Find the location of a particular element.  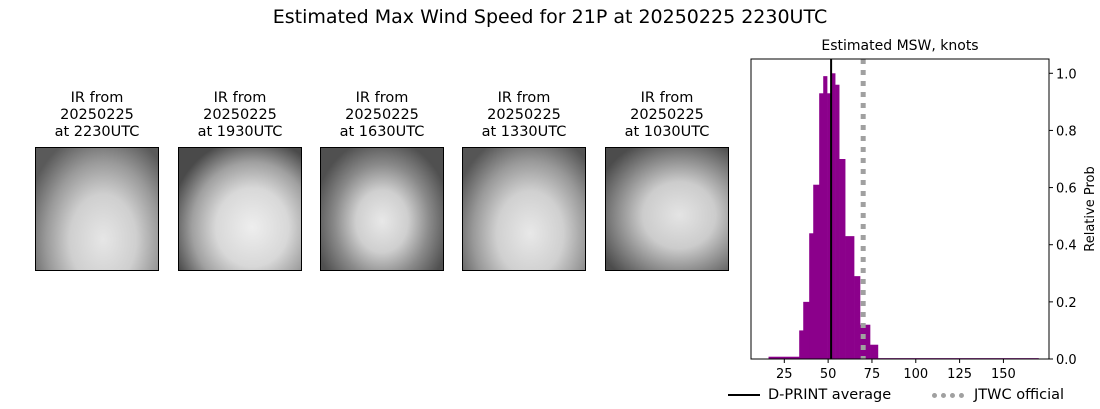

y-tick-label: 1.0 is located at coordinates (1066, 74).